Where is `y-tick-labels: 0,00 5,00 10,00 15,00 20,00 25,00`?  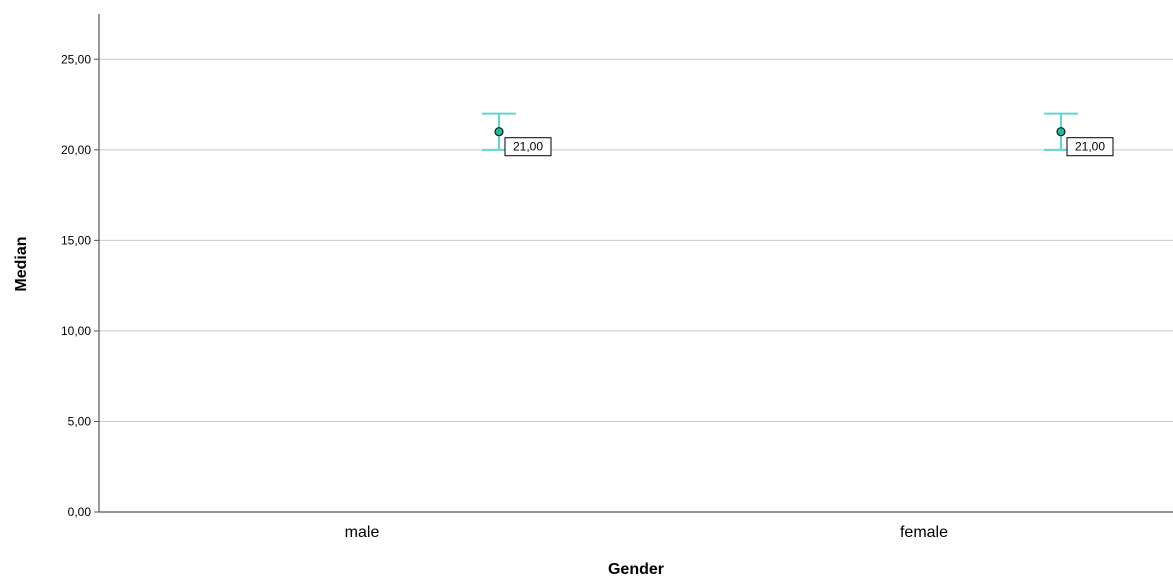 y-tick-labels: 0,00 5,00 10,00 15,00 20,00 25,00 is located at coordinates (76, 285).